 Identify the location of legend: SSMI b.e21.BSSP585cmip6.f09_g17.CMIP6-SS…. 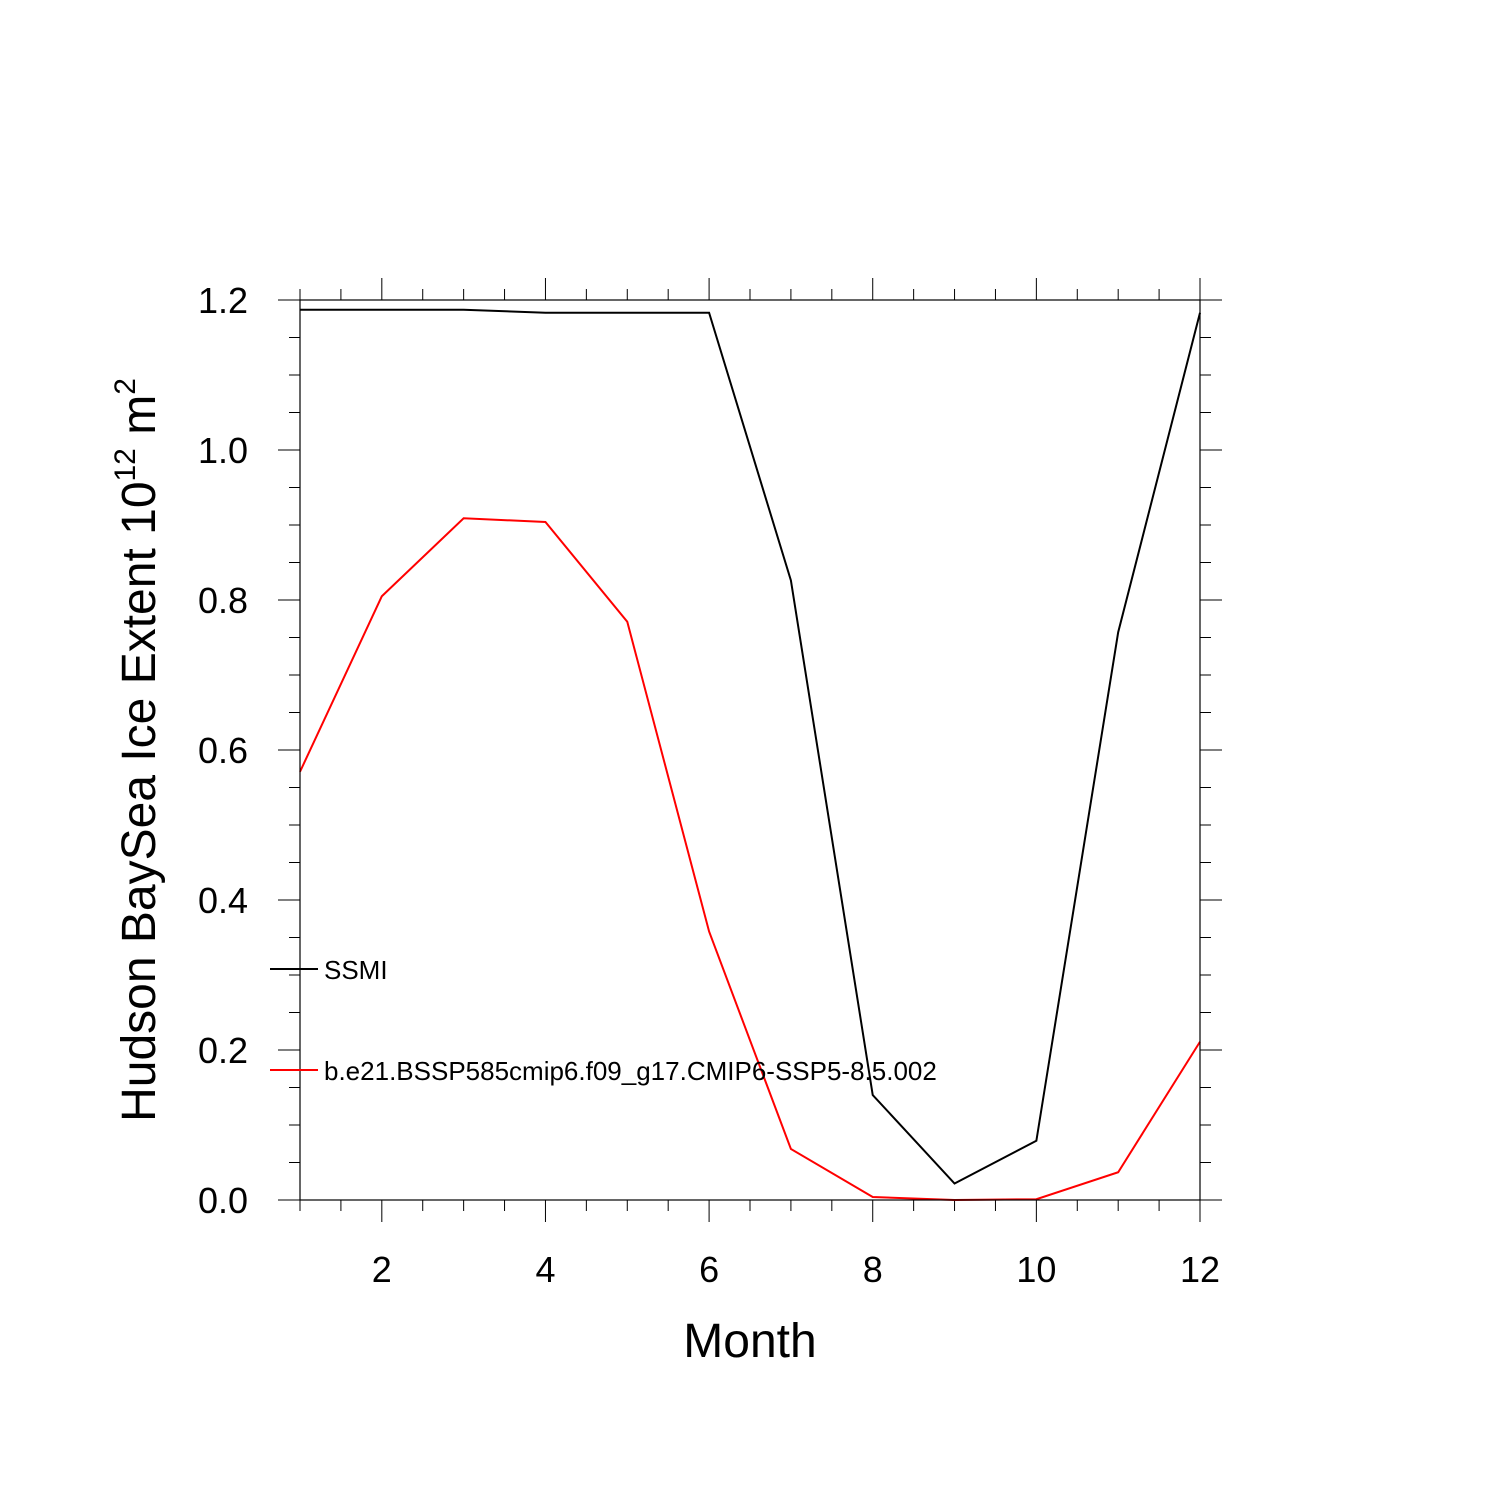
(603, 1020).